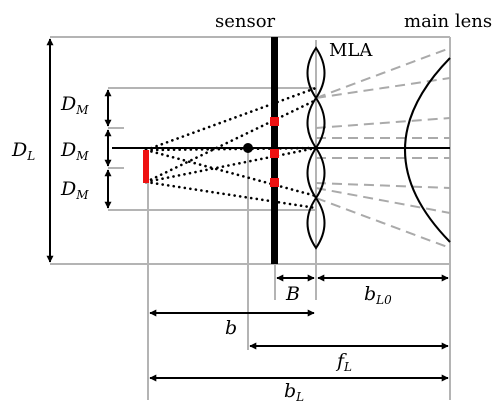 The height and width of the screenshot is (403, 503). What do you see at coordinates (231, 148) in the screenshot?
I see `dotted-rays` at bounding box center [231, 148].